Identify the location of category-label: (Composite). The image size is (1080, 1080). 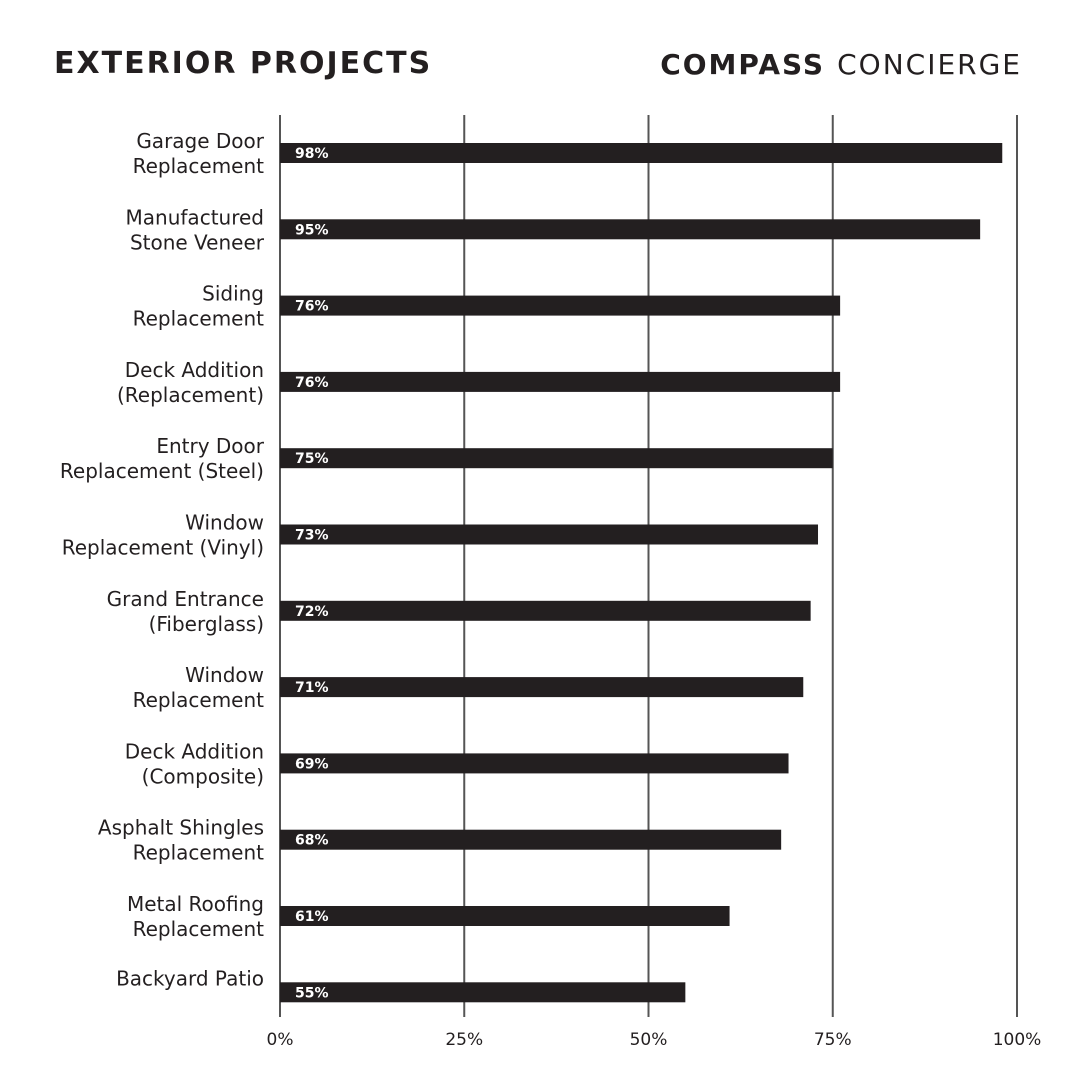
(203, 776).